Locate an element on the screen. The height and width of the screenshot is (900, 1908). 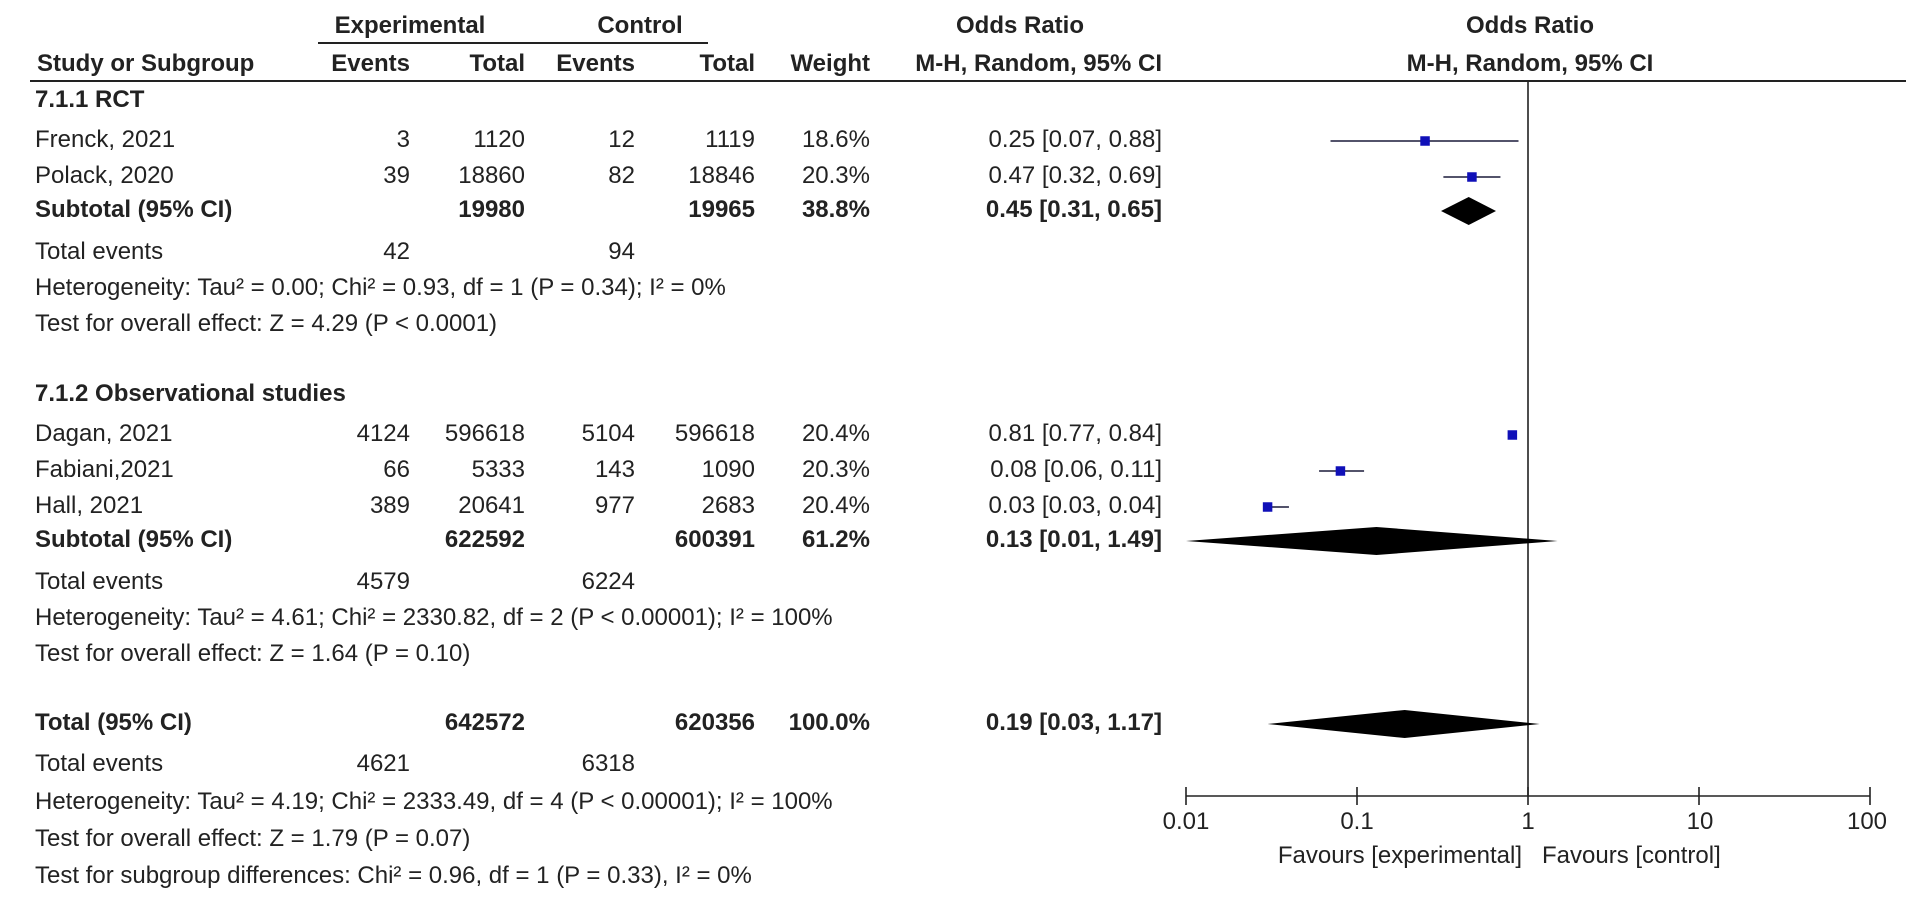
group-heading-rct: 7.1.1 RCT is located at coordinates (90, 99).